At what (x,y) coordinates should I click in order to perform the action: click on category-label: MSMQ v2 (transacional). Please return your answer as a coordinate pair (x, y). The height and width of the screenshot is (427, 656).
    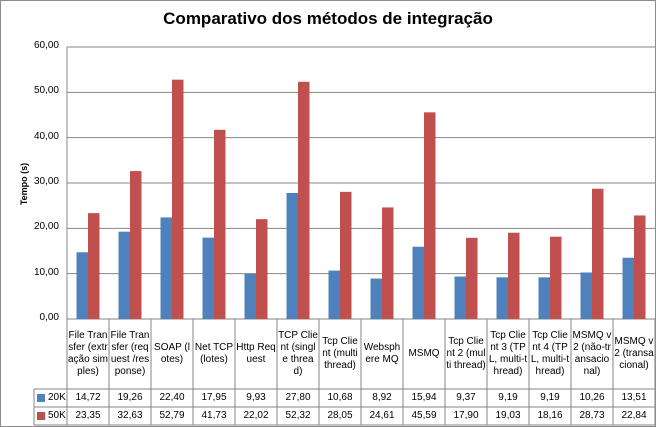
    Looking at the image, I should click on (634, 353).